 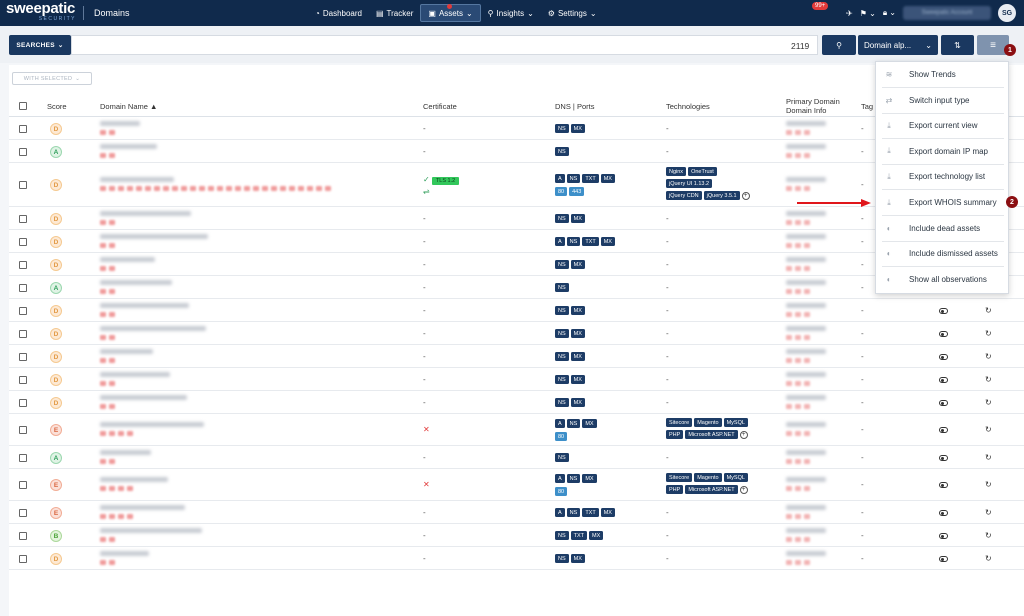 What do you see at coordinates (943, 176) in the screenshot?
I see `menu-item-export-technology-list: ⤓ Export technology list` at bounding box center [943, 176].